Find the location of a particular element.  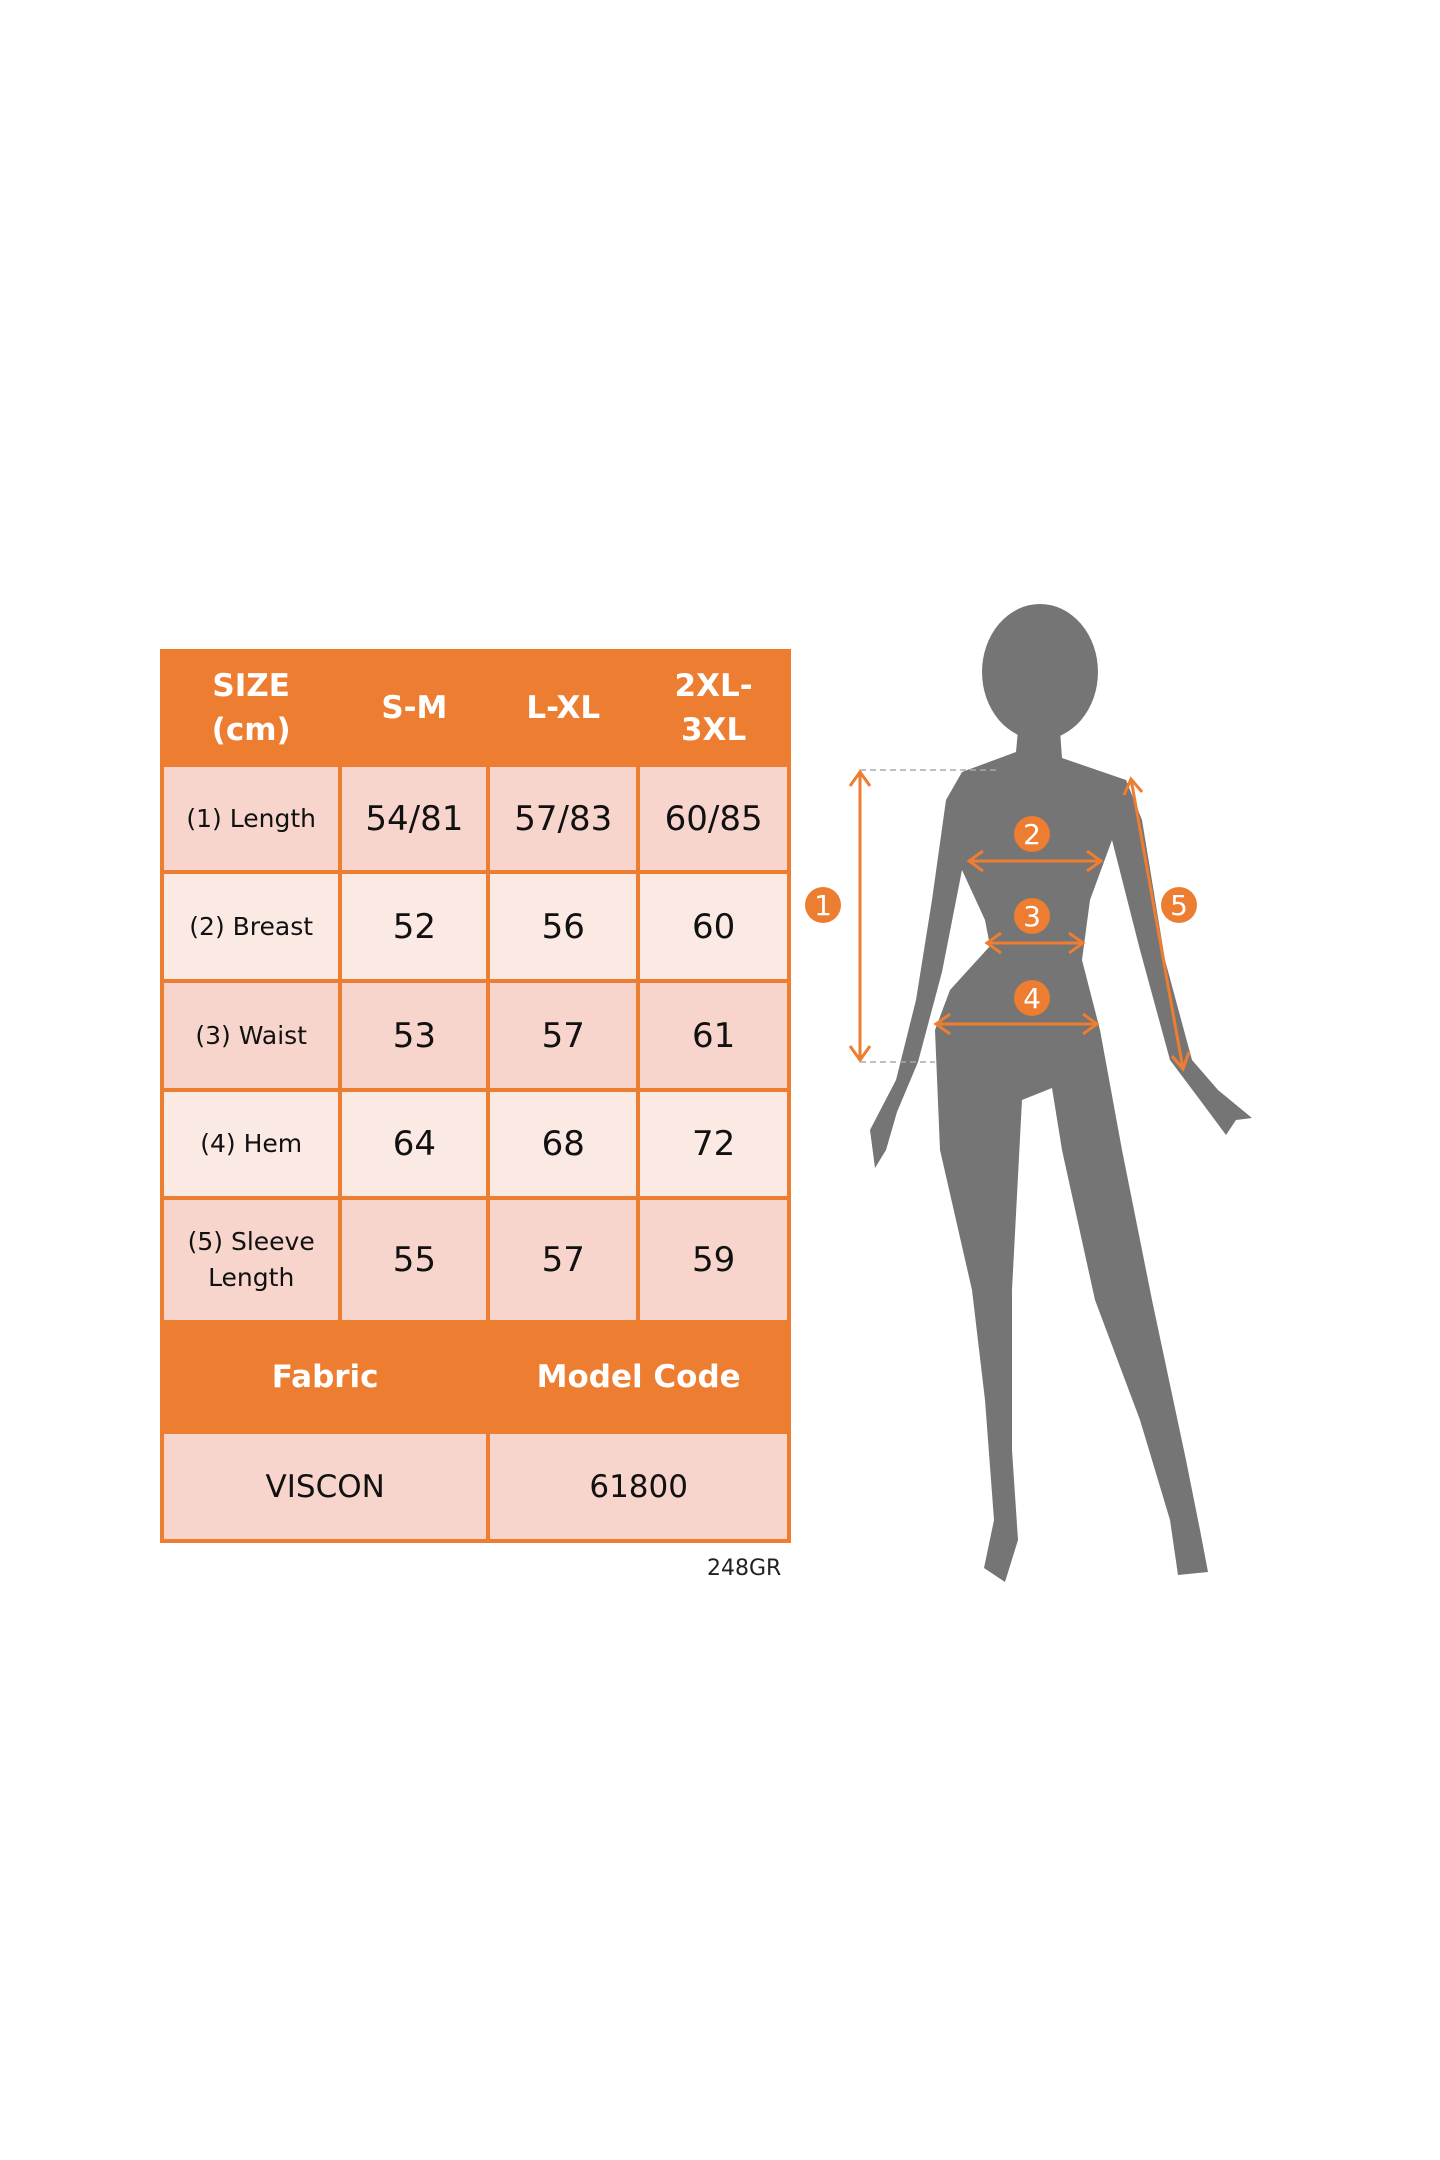

cell: 68 is located at coordinates (563, 1144).